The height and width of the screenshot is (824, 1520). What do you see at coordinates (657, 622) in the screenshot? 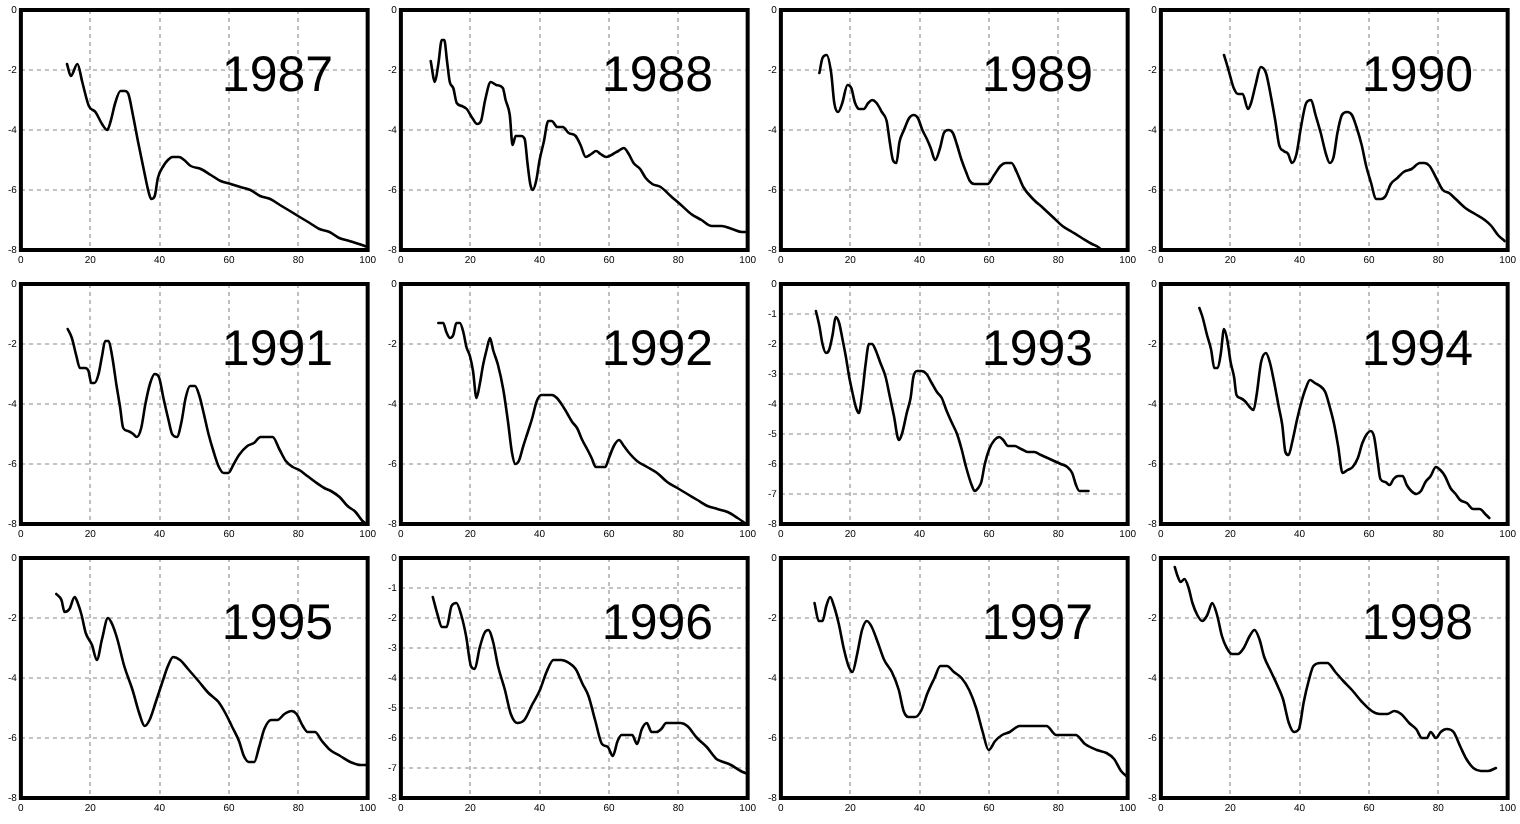
I see `text: 1996` at bounding box center [657, 622].